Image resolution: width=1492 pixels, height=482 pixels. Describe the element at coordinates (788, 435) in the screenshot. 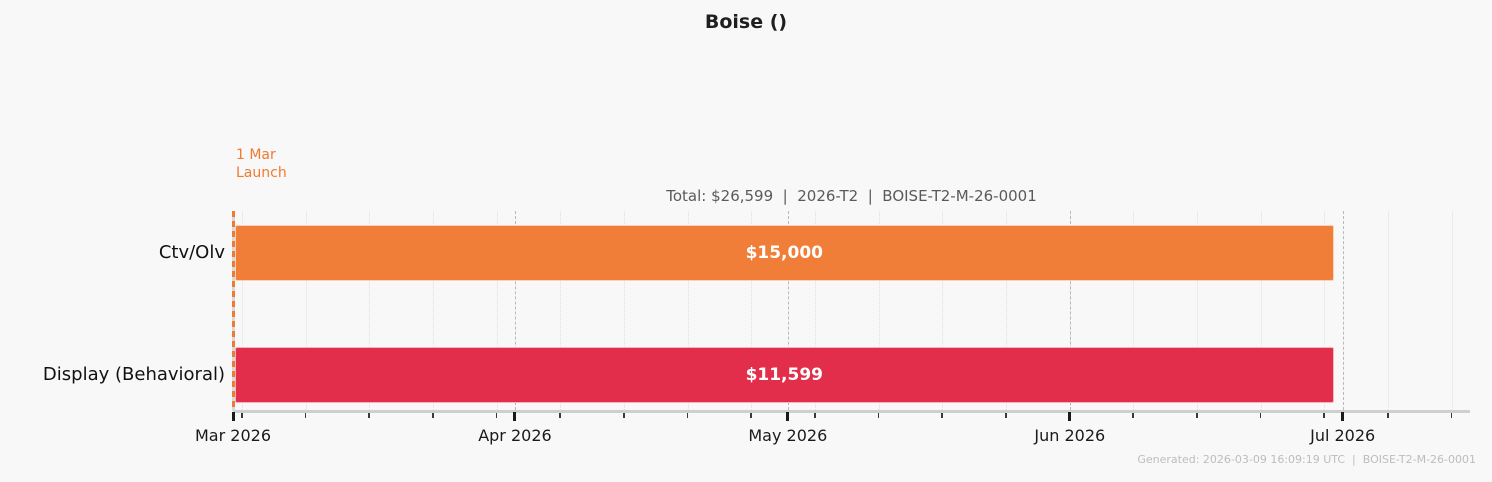

I see `x-axis-label: May 2026` at that location.